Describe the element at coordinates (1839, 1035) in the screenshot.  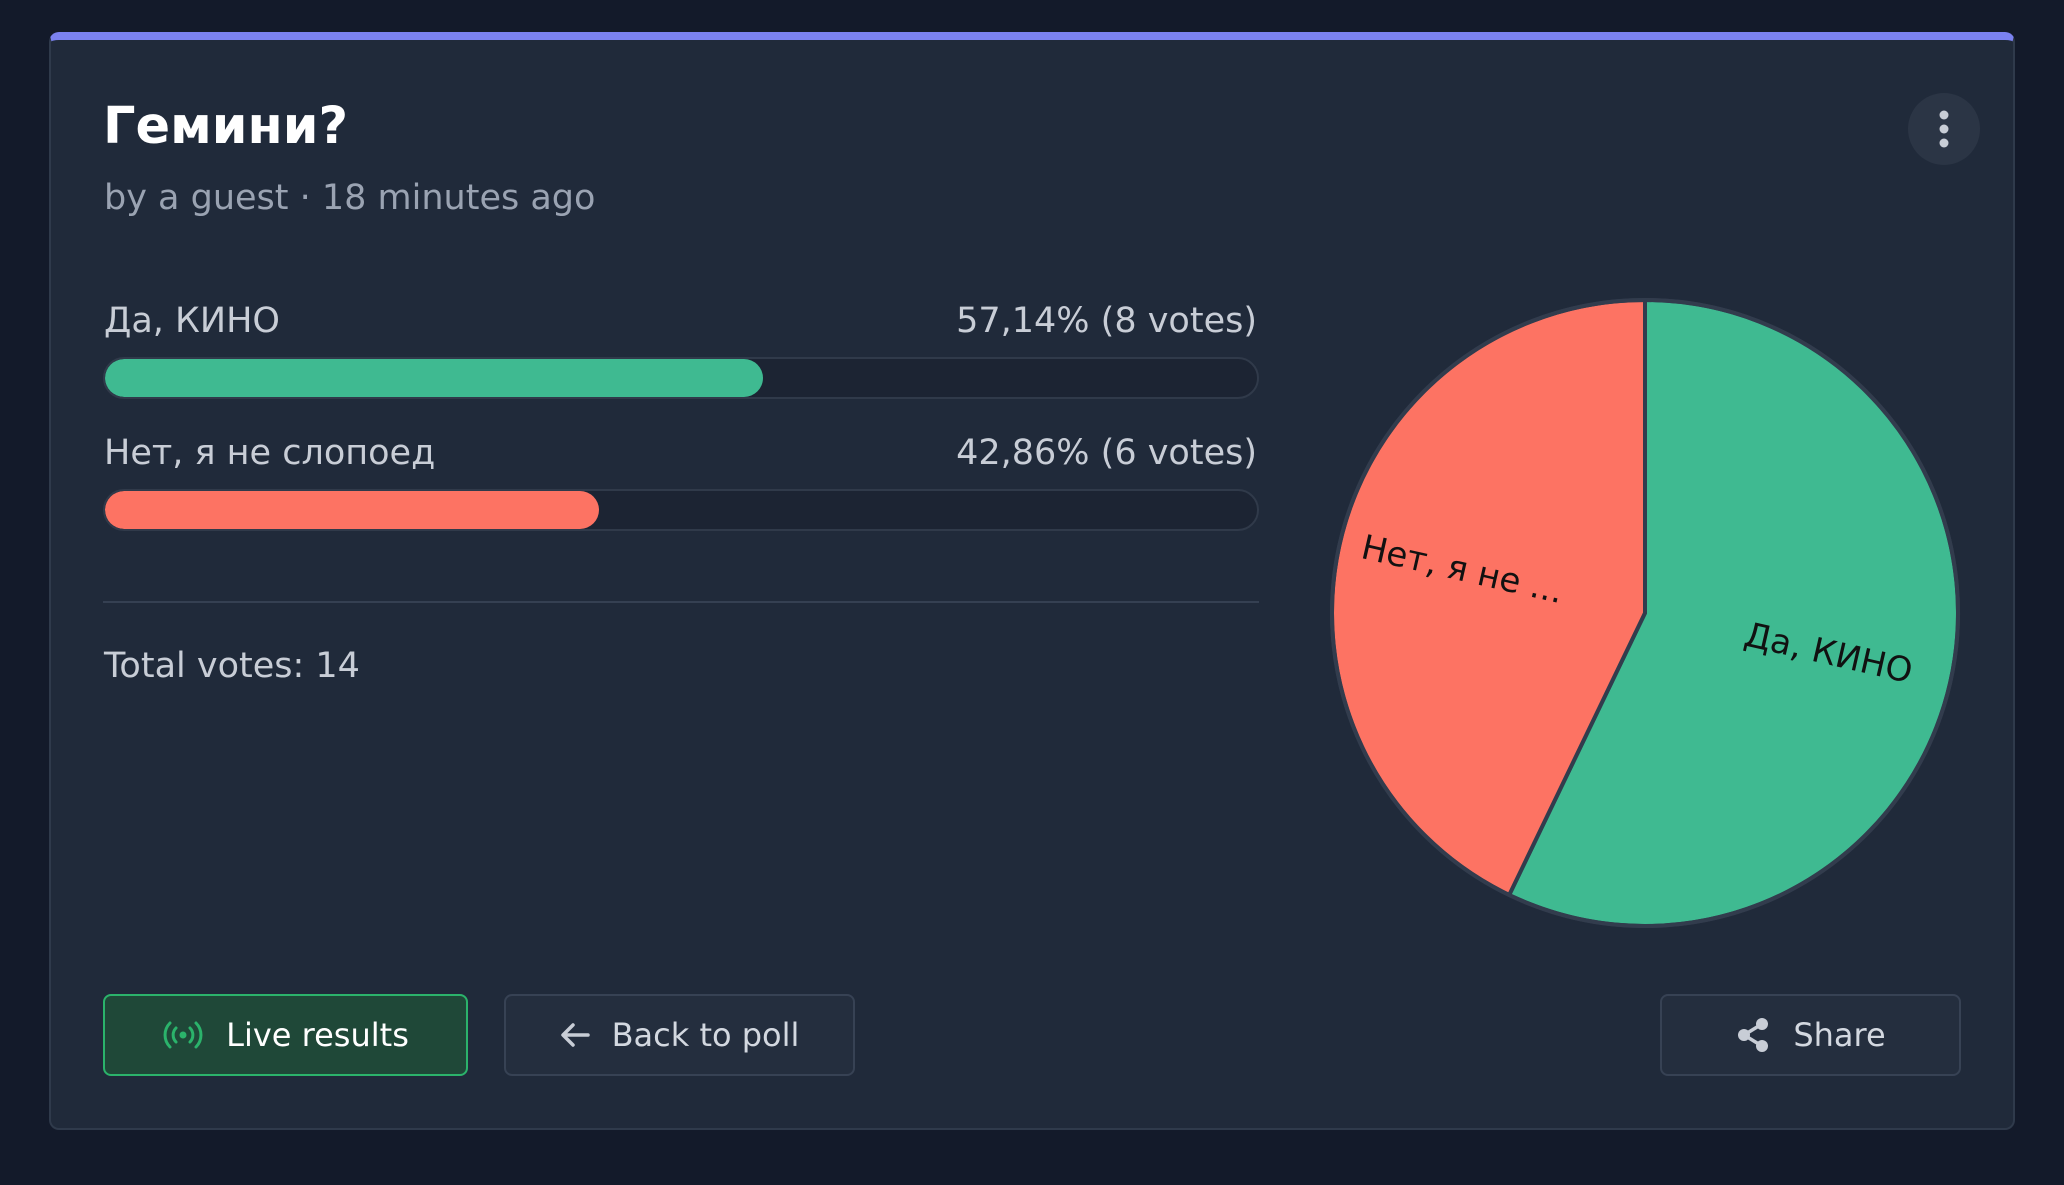
I see `share-label: Share` at that location.